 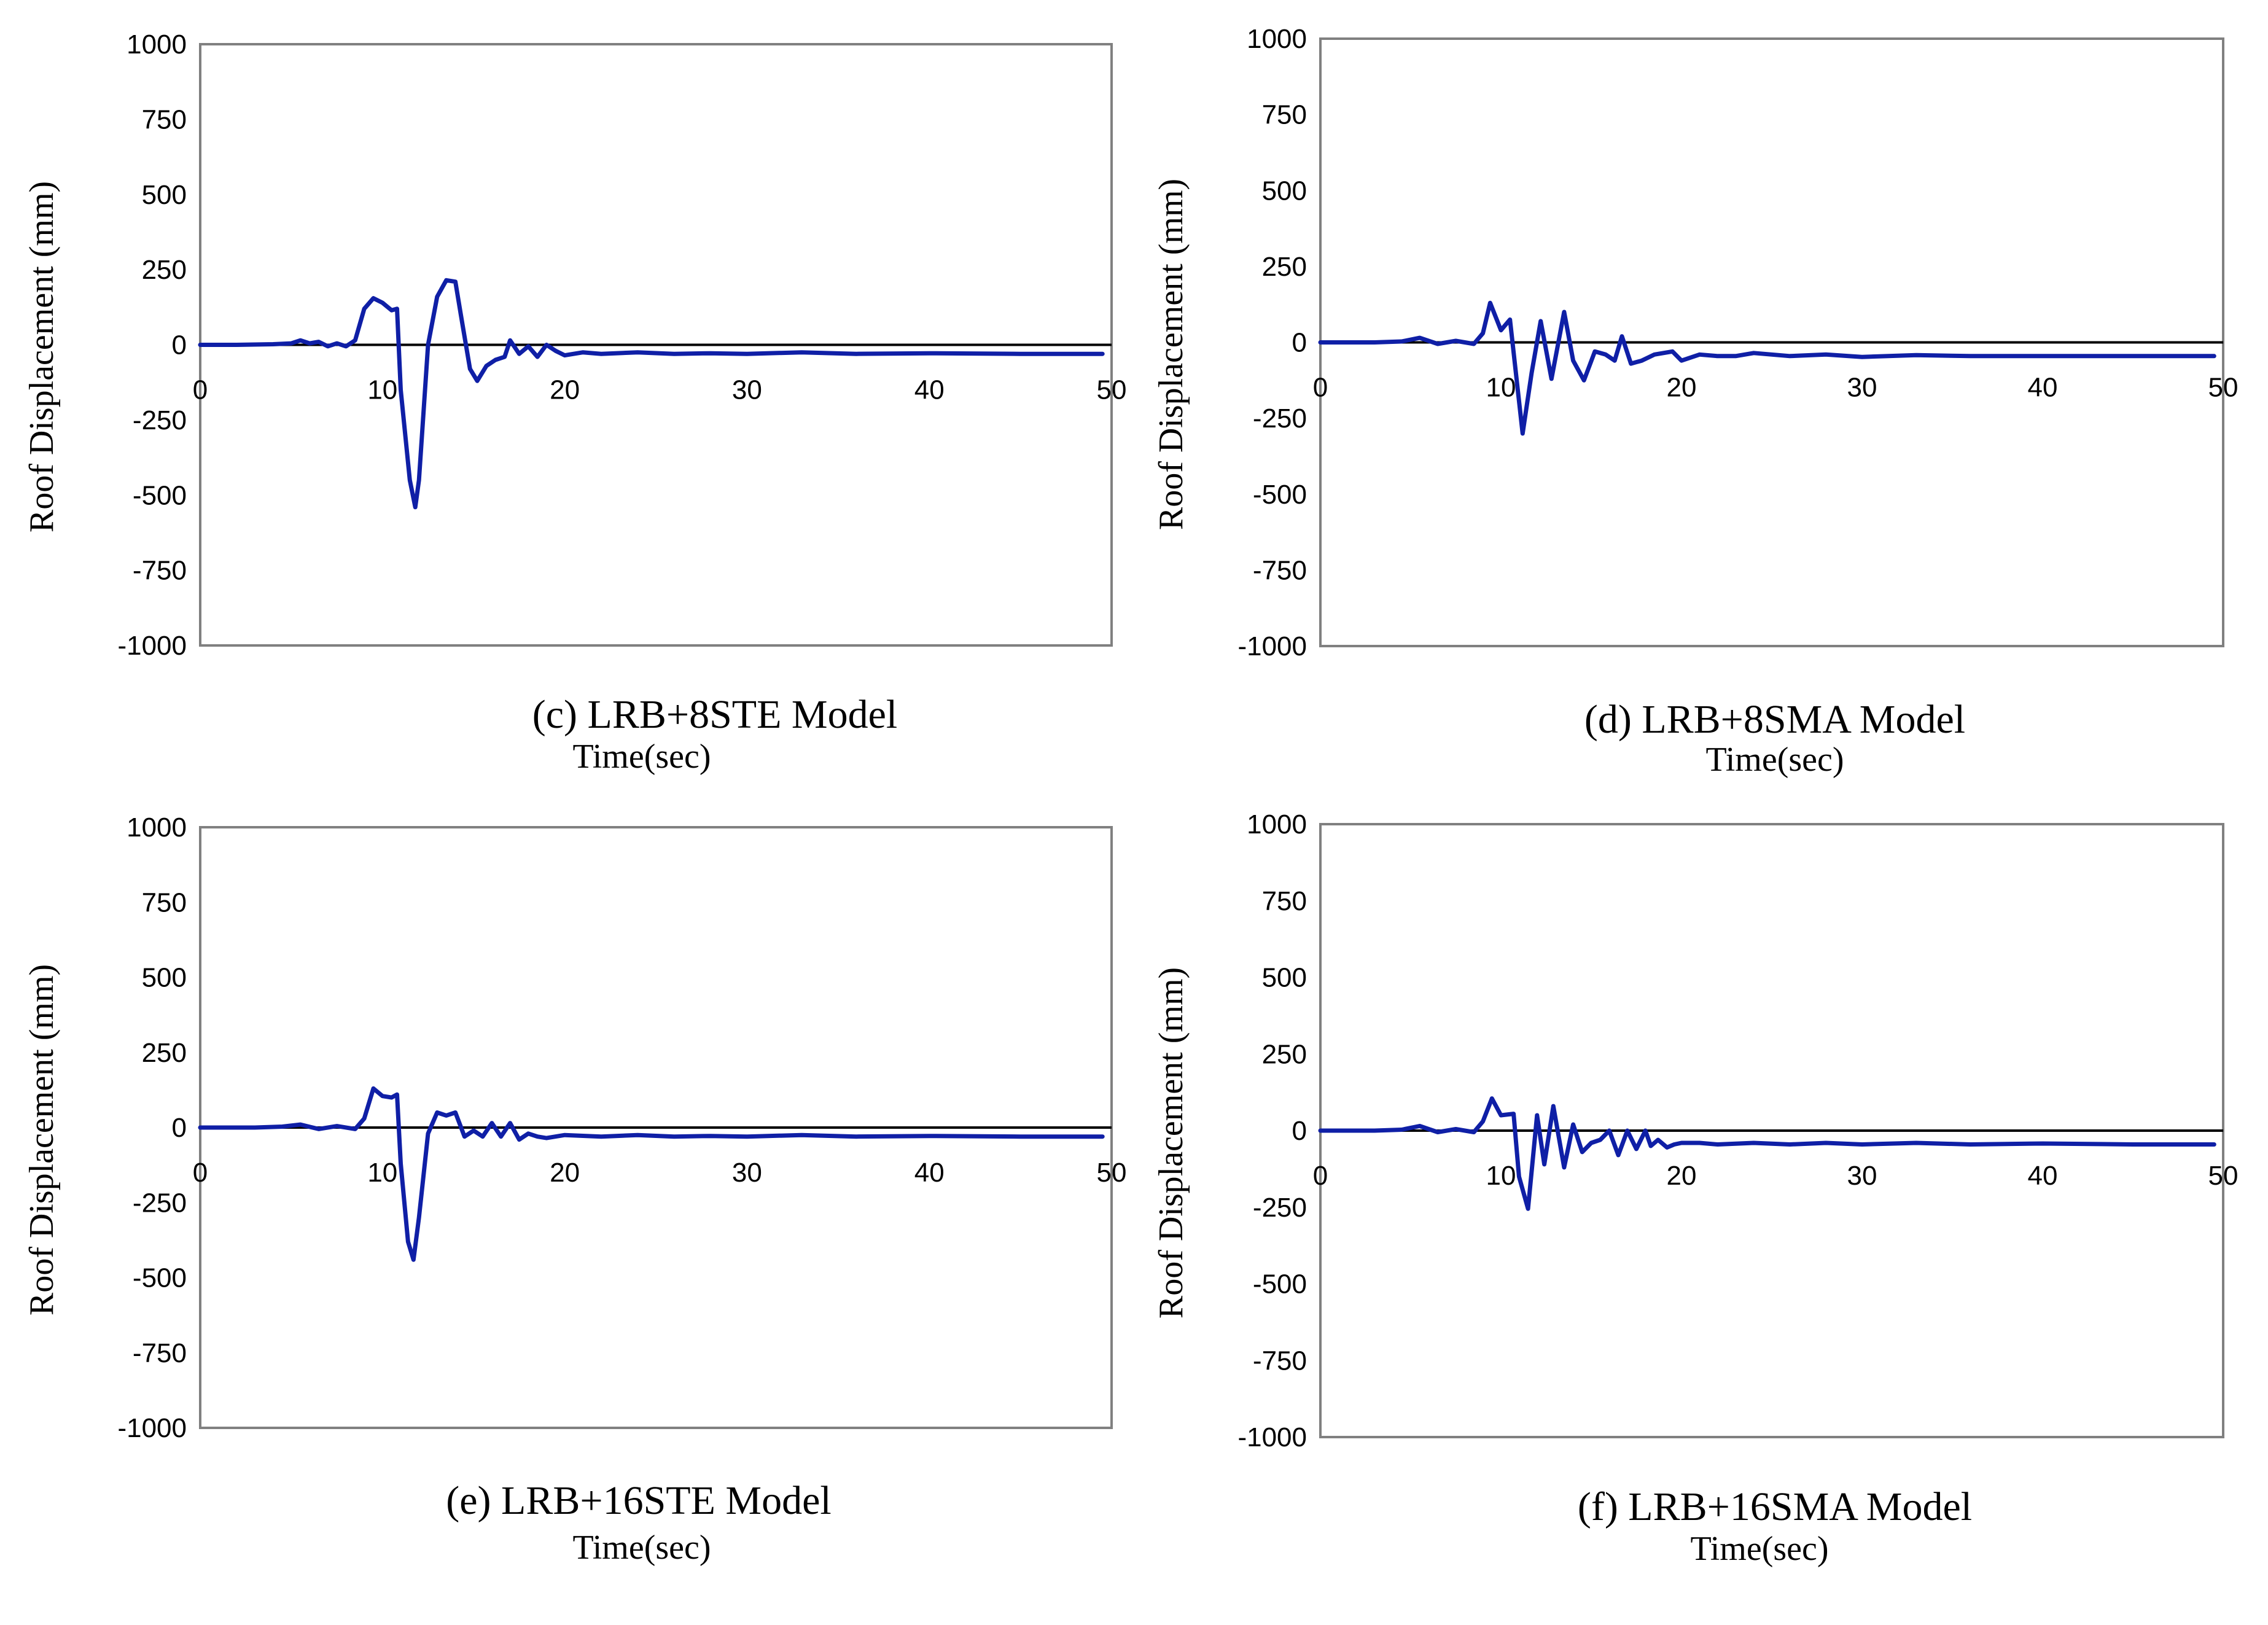 What do you see at coordinates (714, 714) in the screenshot?
I see `chart-caption: (c) LRB+8STE Model` at bounding box center [714, 714].